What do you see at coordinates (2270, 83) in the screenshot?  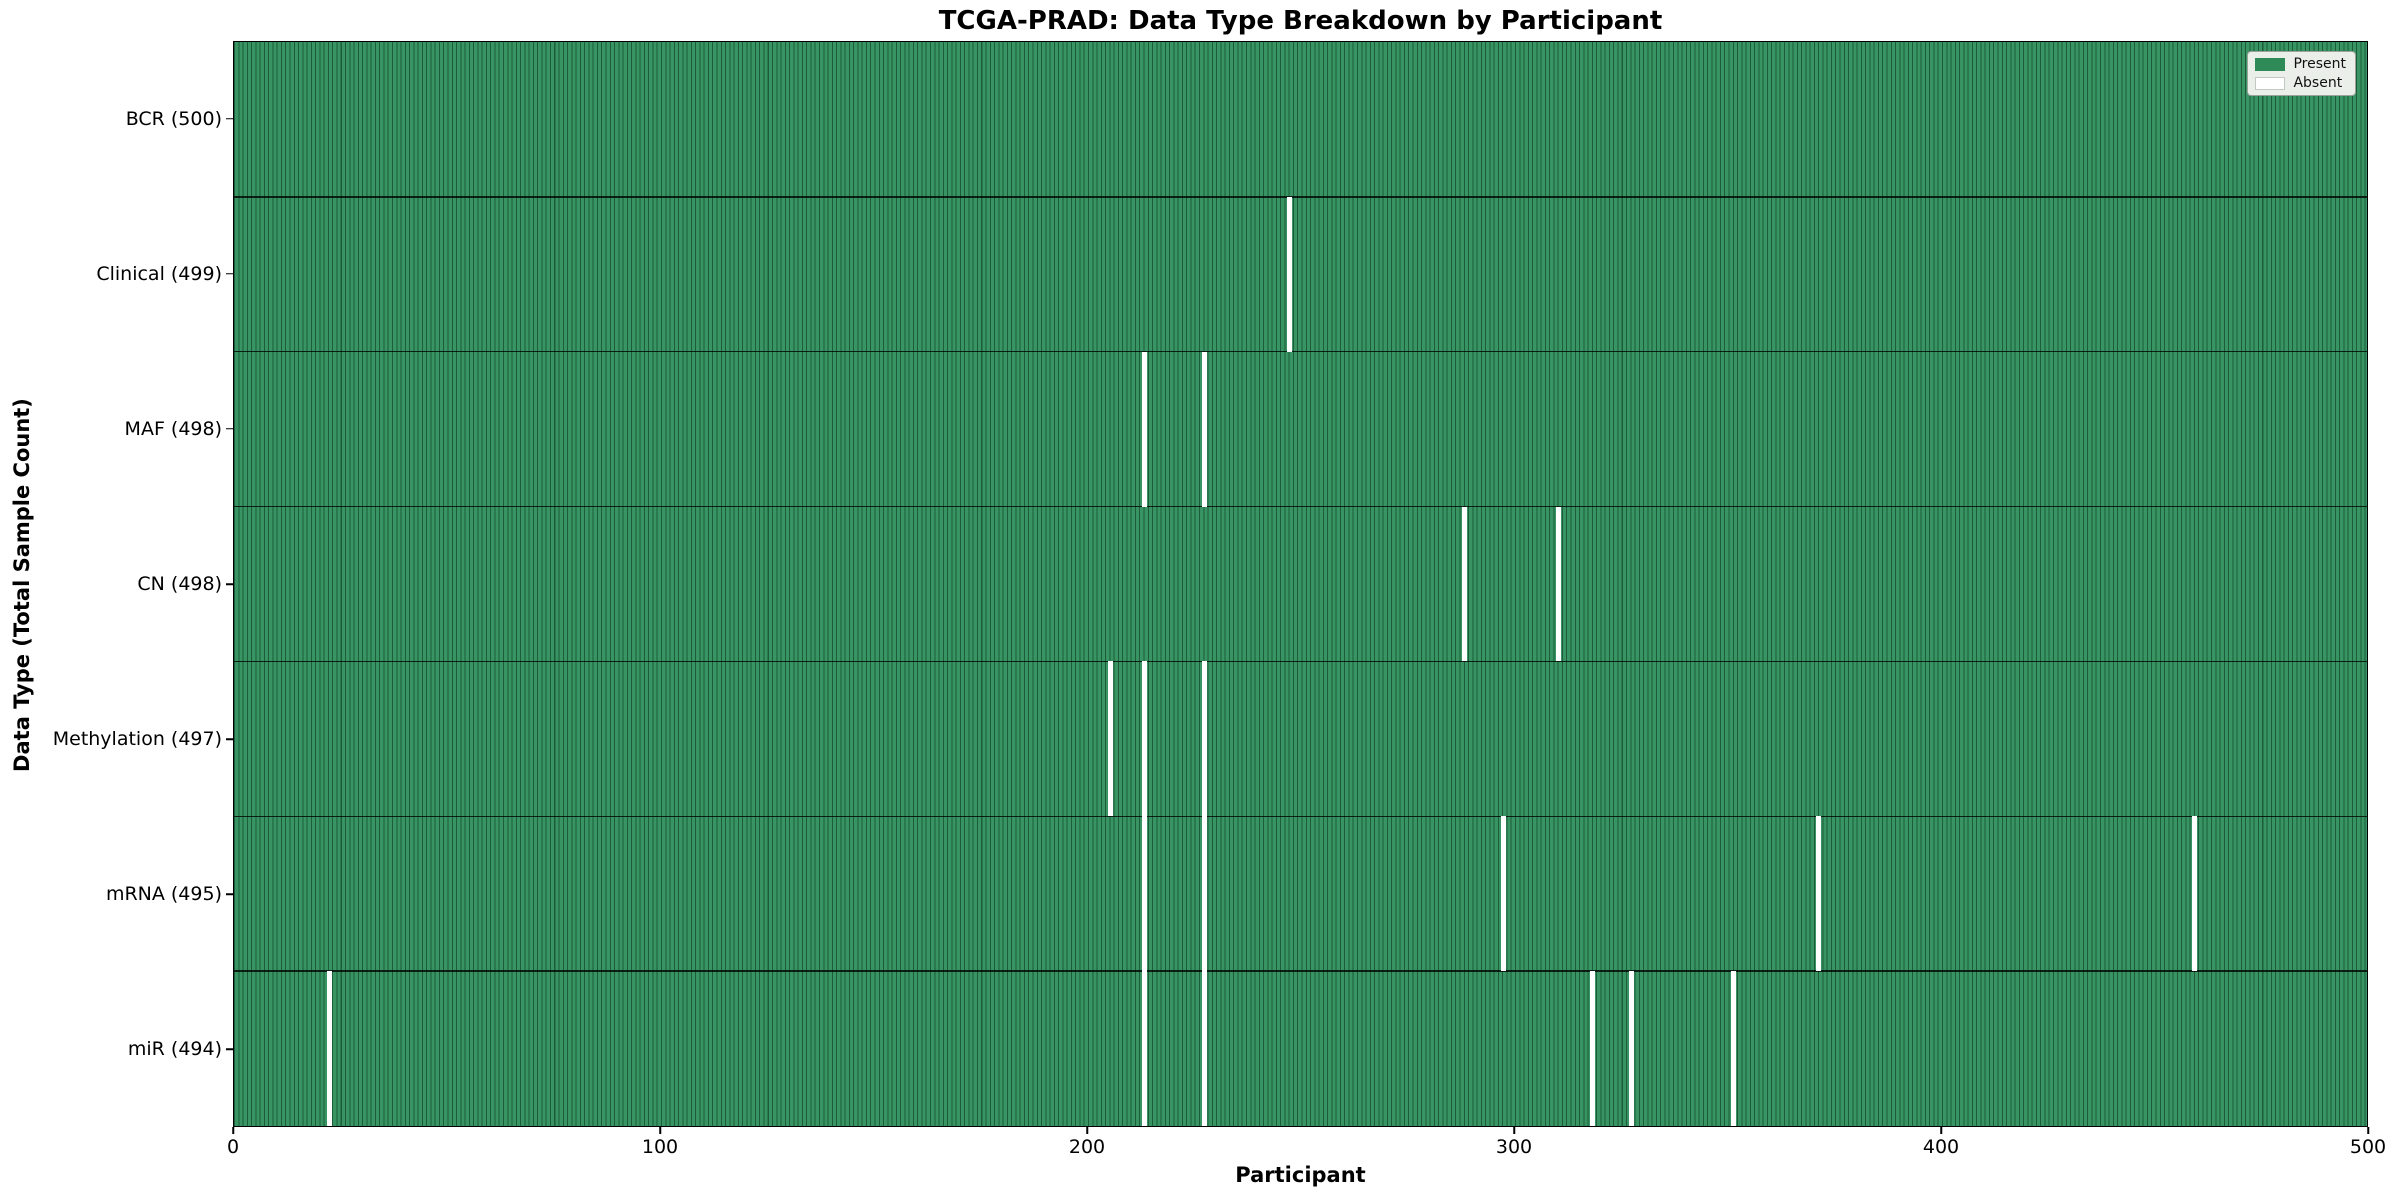 I see `legend-swatch-absent` at bounding box center [2270, 83].